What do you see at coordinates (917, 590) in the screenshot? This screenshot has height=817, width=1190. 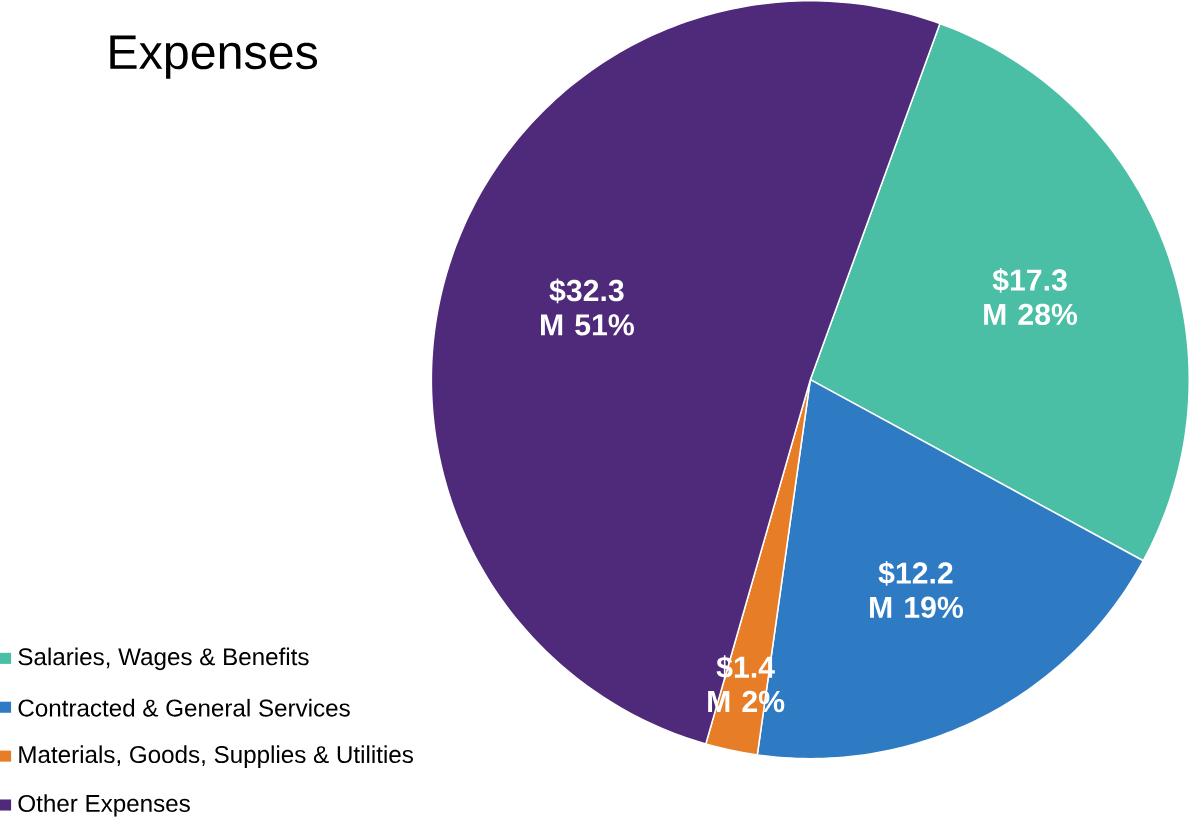 I see `data-label: $12.2 M 19%` at bounding box center [917, 590].